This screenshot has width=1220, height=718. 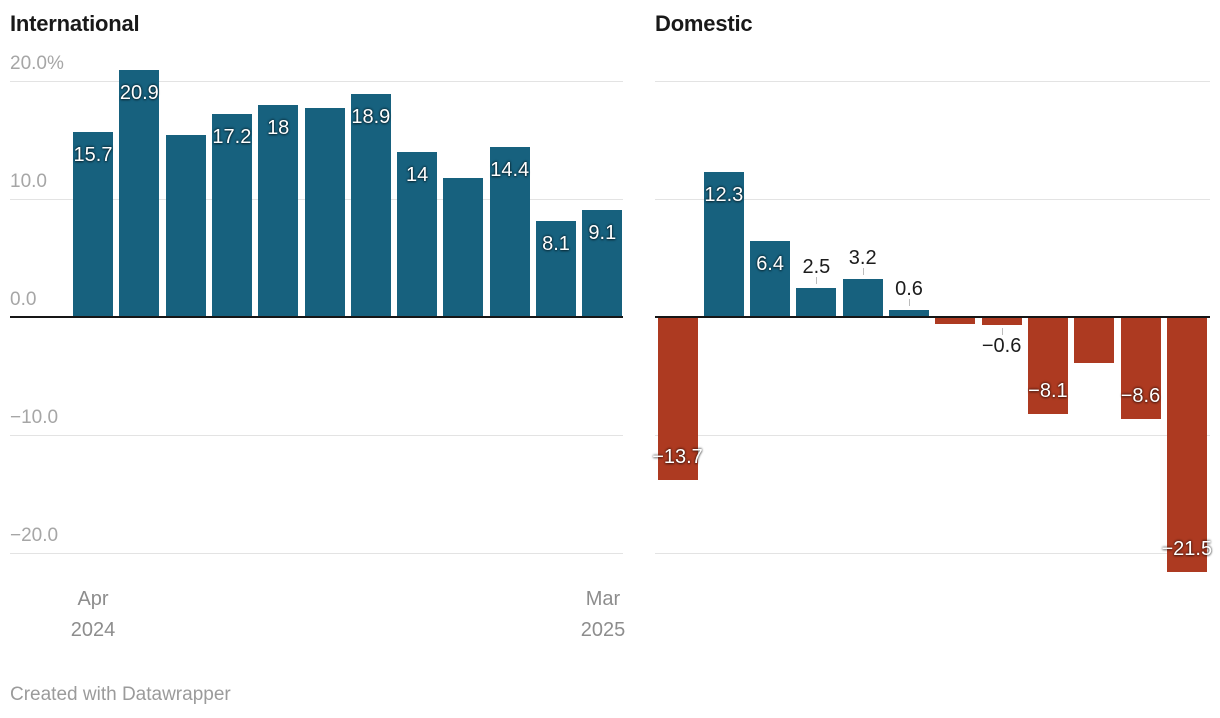 I want to click on bar-value-label: 3.2, so click(x=862, y=258).